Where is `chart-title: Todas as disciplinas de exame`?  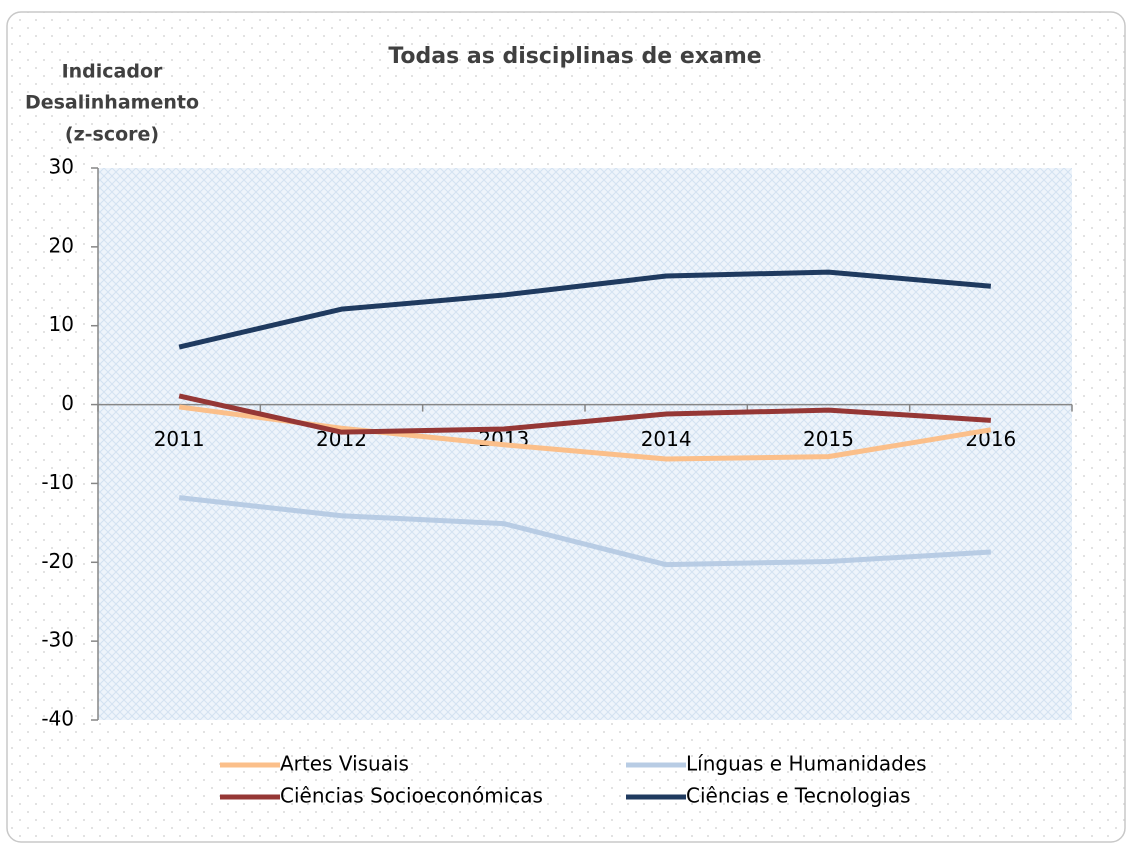
chart-title: Todas as disciplinas de exame is located at coordinates (574, 56).